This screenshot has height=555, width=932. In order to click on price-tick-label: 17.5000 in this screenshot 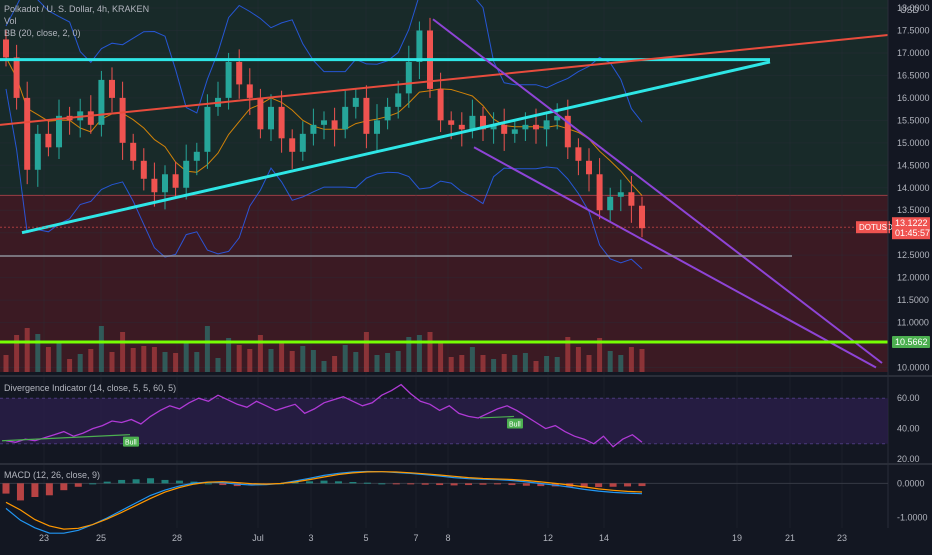, I will do `click(913, 30)`.